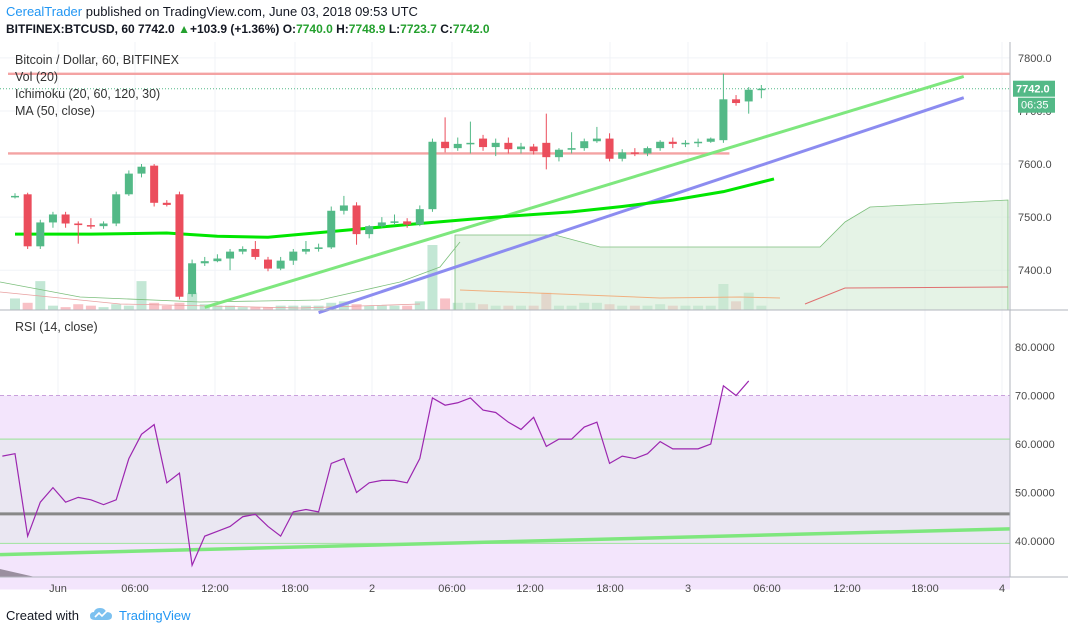 Image resolution: width=1068 pixels, height=633 pixels. Describe the element at coordinates (452, 589) in the screenshot. I see `time-tick-label: 06:00` at that location.